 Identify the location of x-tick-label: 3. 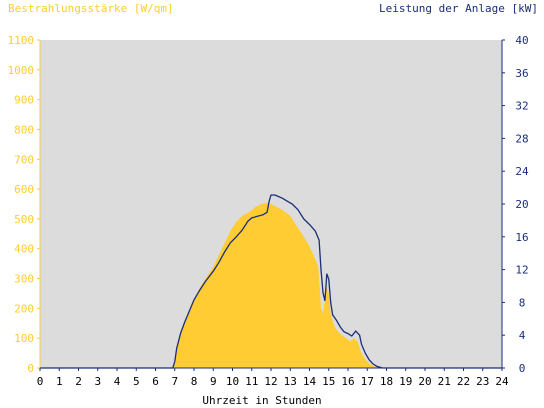
(97, 381).